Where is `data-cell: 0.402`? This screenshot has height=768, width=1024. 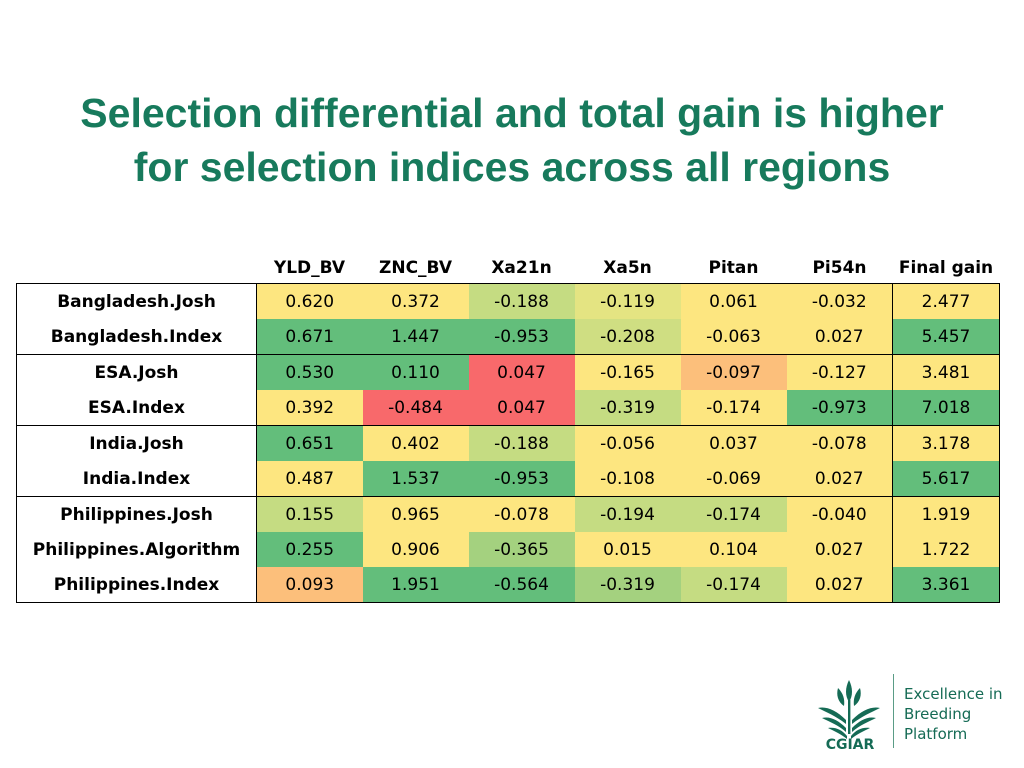
data-cell: 0.402 is located at coordinates (415, 443).